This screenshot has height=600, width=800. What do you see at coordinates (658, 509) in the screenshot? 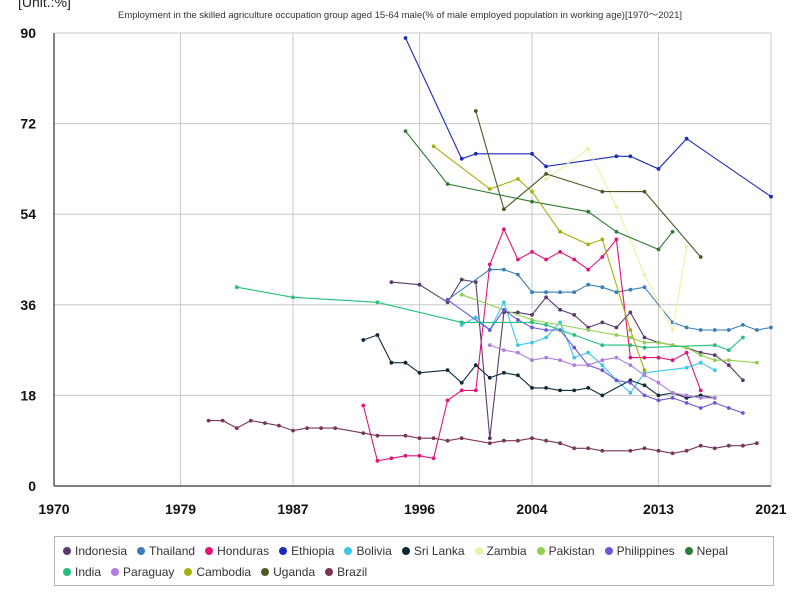
I see `x-tick-label-5: 2013` at bounding box center [658, 509].